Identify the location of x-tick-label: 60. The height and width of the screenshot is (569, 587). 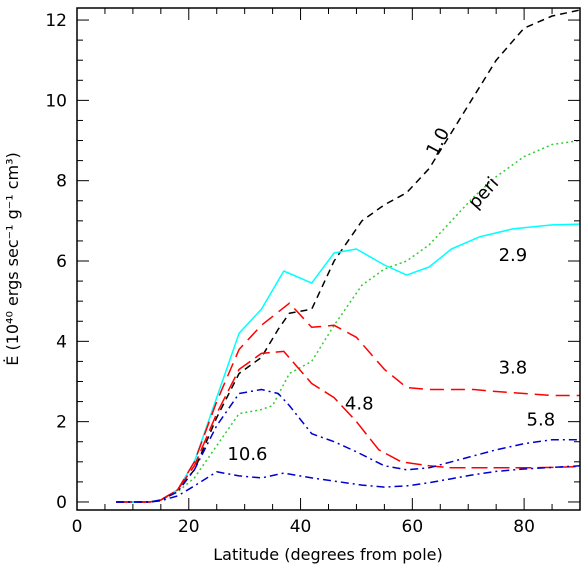
(413, 527).